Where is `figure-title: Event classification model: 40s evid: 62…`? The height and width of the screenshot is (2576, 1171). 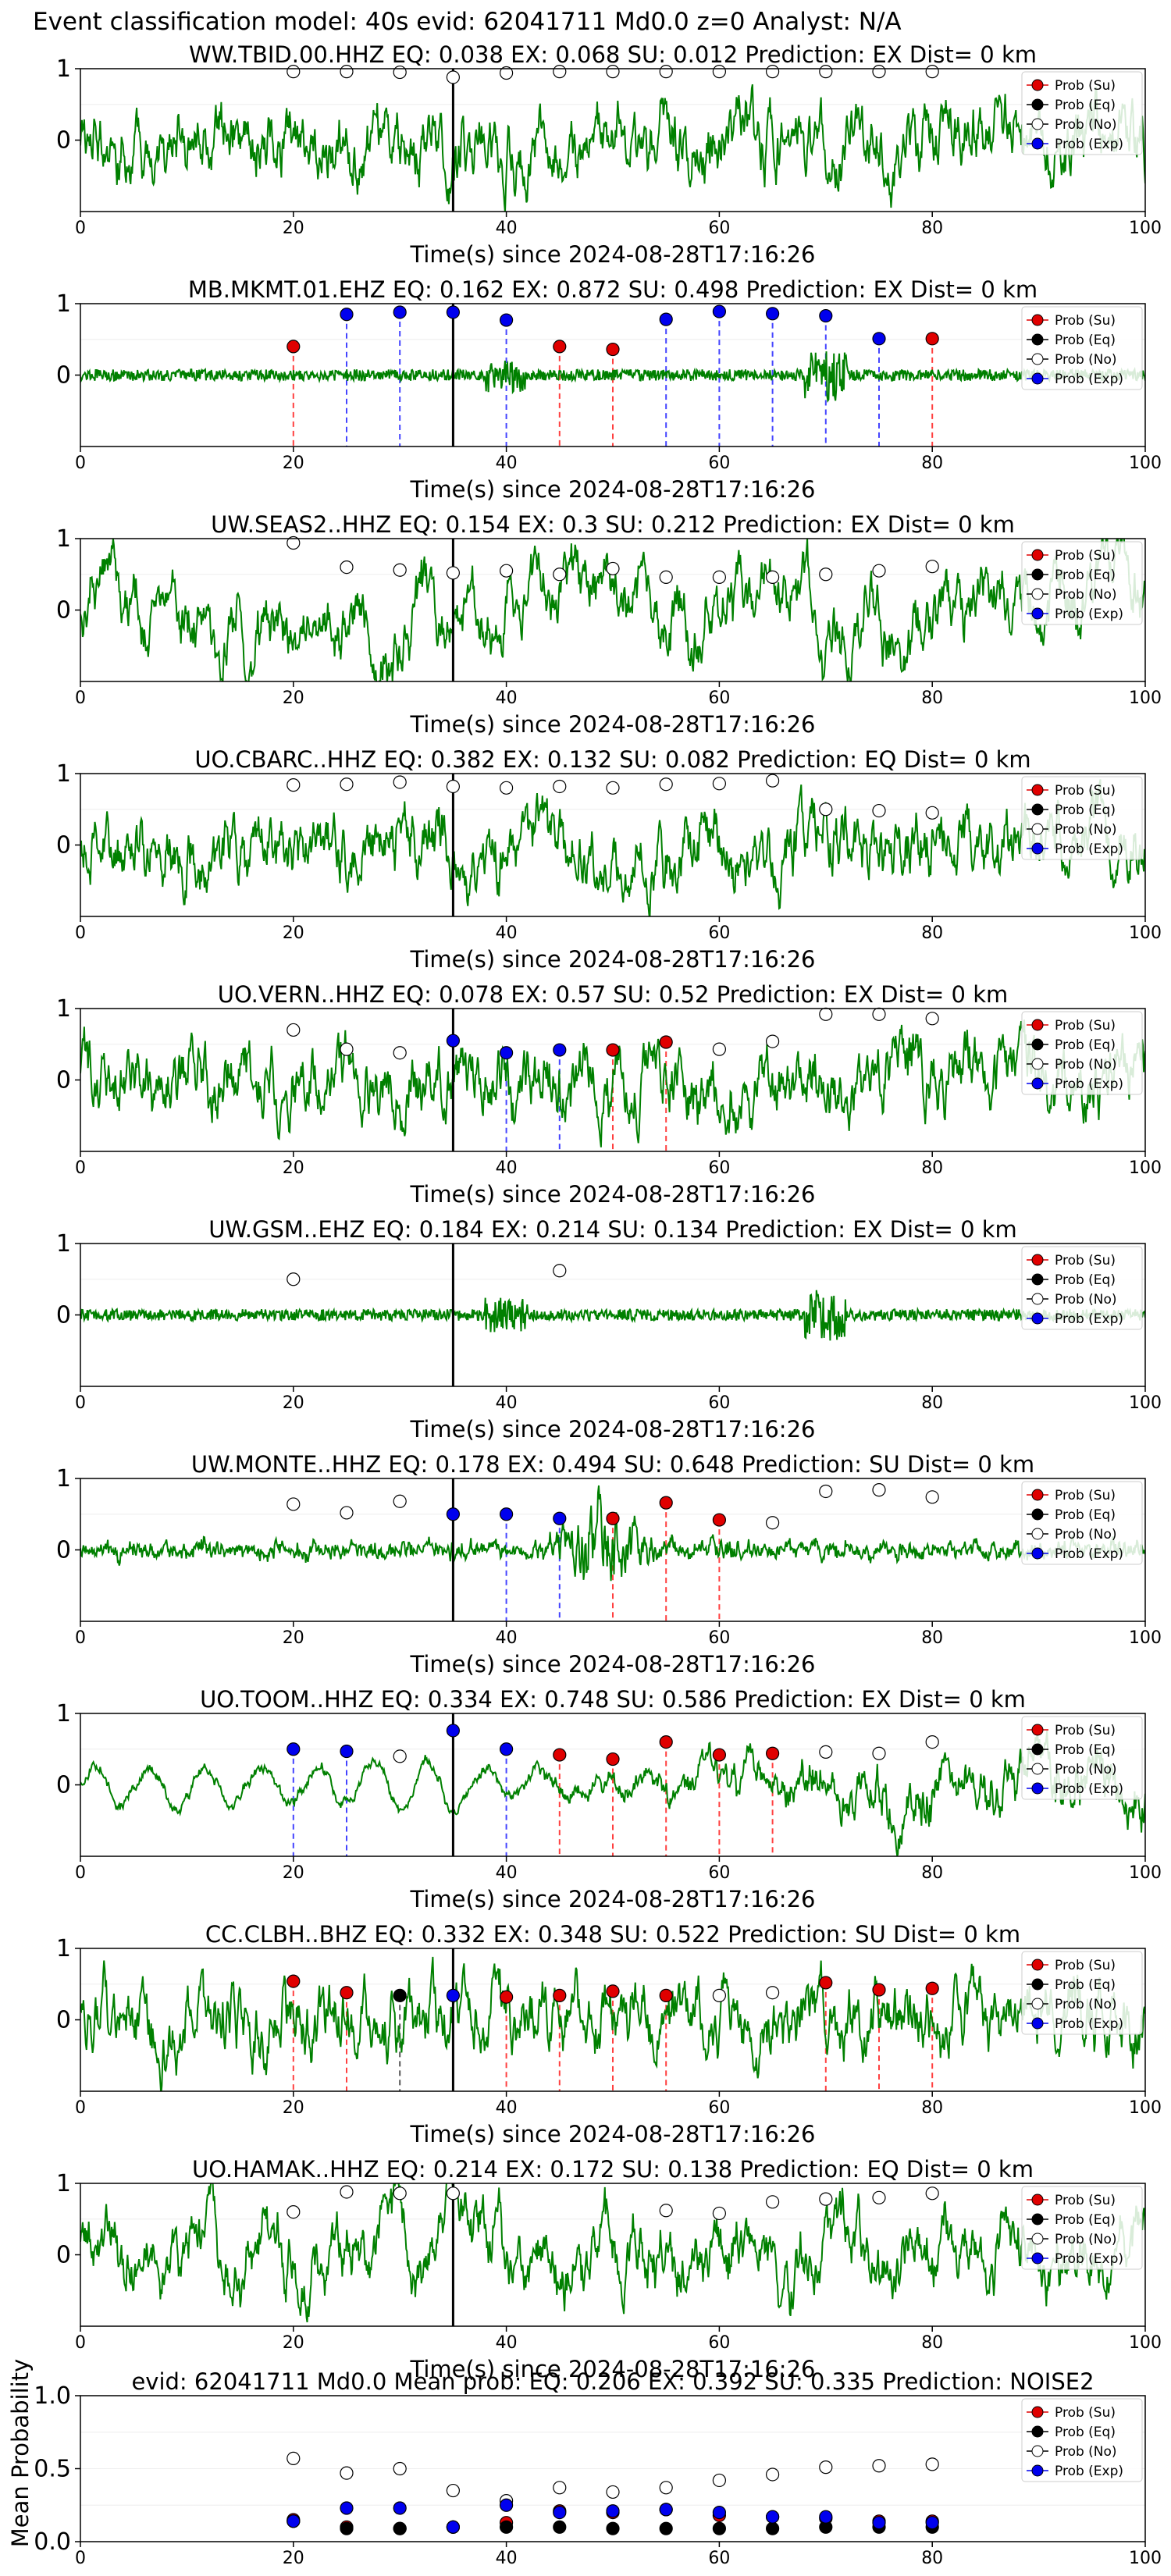 figure-title: Event classification model: 40s evid: 62… is located at coordinates (467, 22).